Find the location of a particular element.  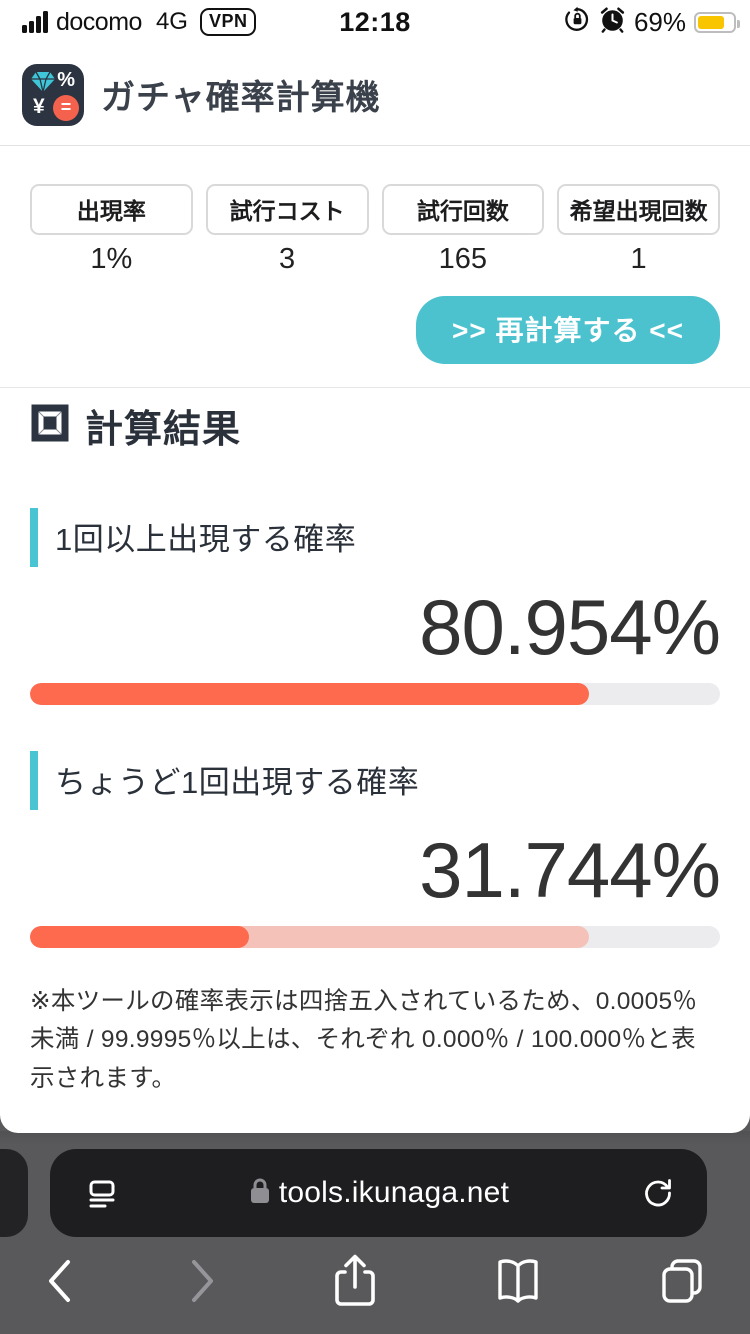

param-chip-desired-count: 希望出現回数 is located at coordinates (638, 209).